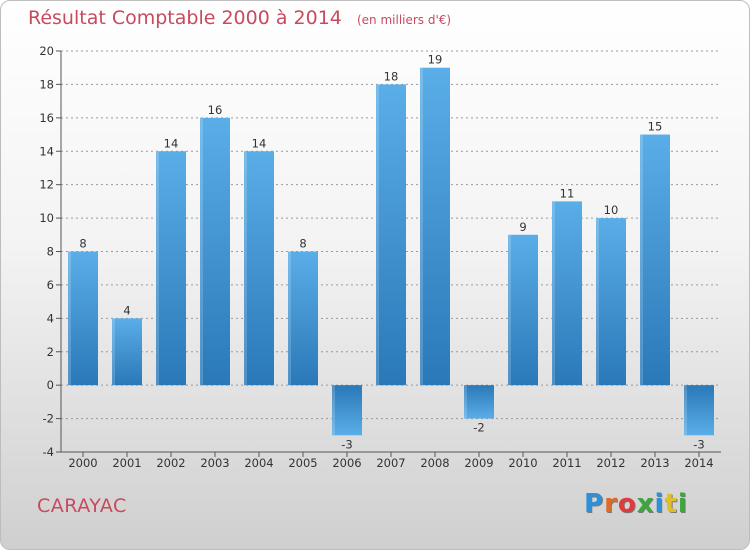 The image size is (750, 550). I want to click on x-tick-label: 2003, so click(214, 463).